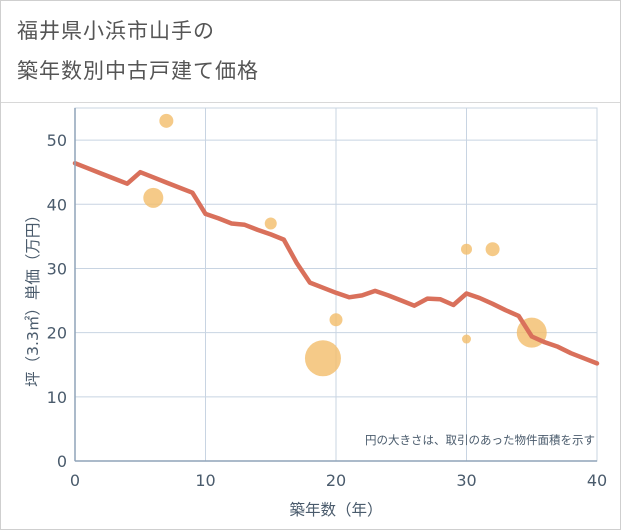 The height and width of the screenshot is (530, 621). Describe the element at coordinates (310, 102) in the screenshot. I see `title-divider` at that location.